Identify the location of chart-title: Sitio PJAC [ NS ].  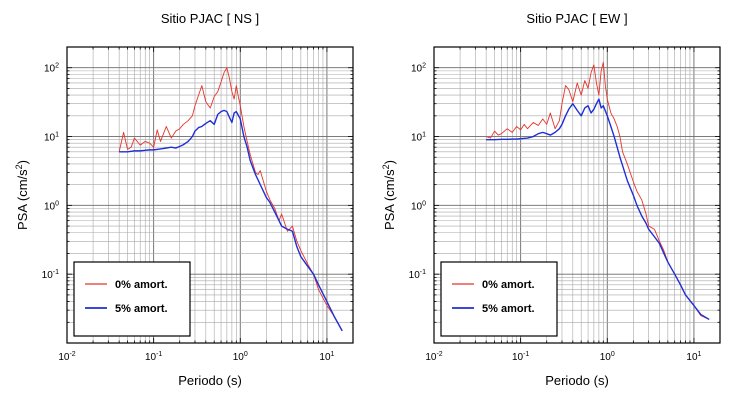
(210, 18).